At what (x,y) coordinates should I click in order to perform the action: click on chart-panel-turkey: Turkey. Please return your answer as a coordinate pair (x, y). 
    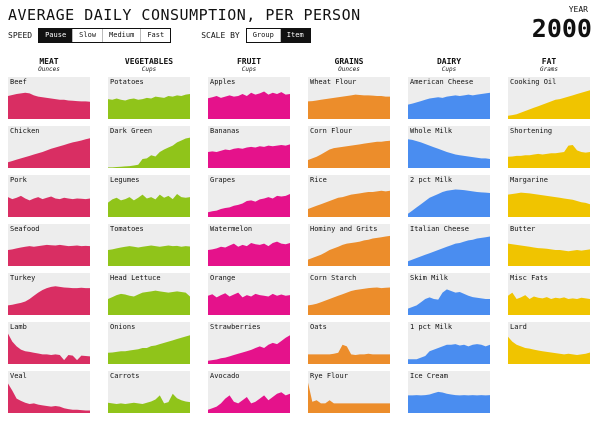
    Looking at the image, I should click on (49, 294).